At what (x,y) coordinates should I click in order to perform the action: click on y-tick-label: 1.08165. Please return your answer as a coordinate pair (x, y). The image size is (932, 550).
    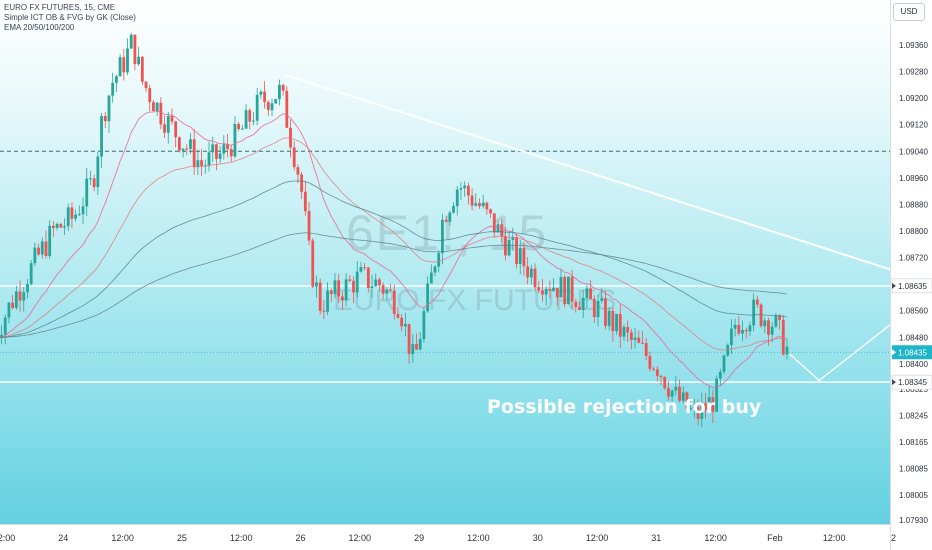
    Looking at the image, I should click on (913, 442).